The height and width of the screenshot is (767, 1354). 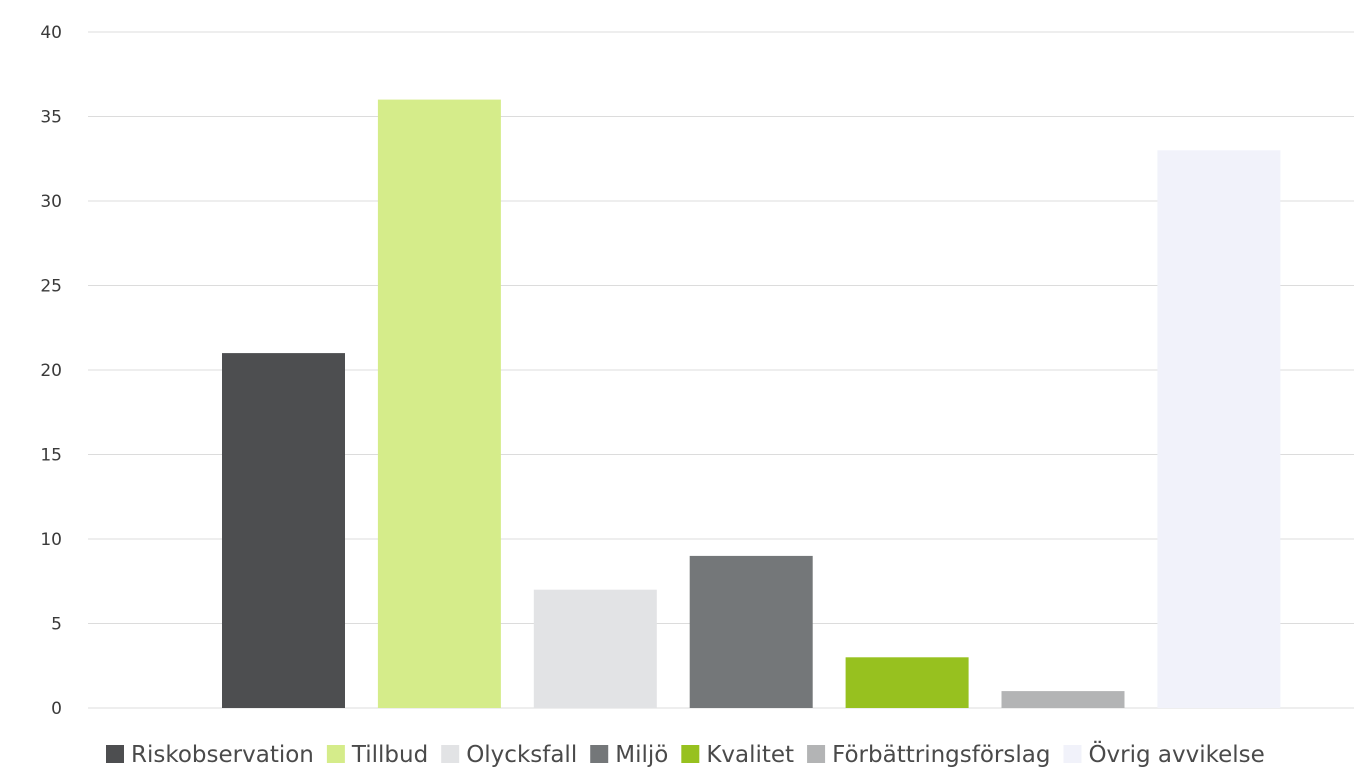 What do you see at coordinates (56, 625) in the screenshot?
I see `y-tick-label: 5` at bounding box center [56, 625].